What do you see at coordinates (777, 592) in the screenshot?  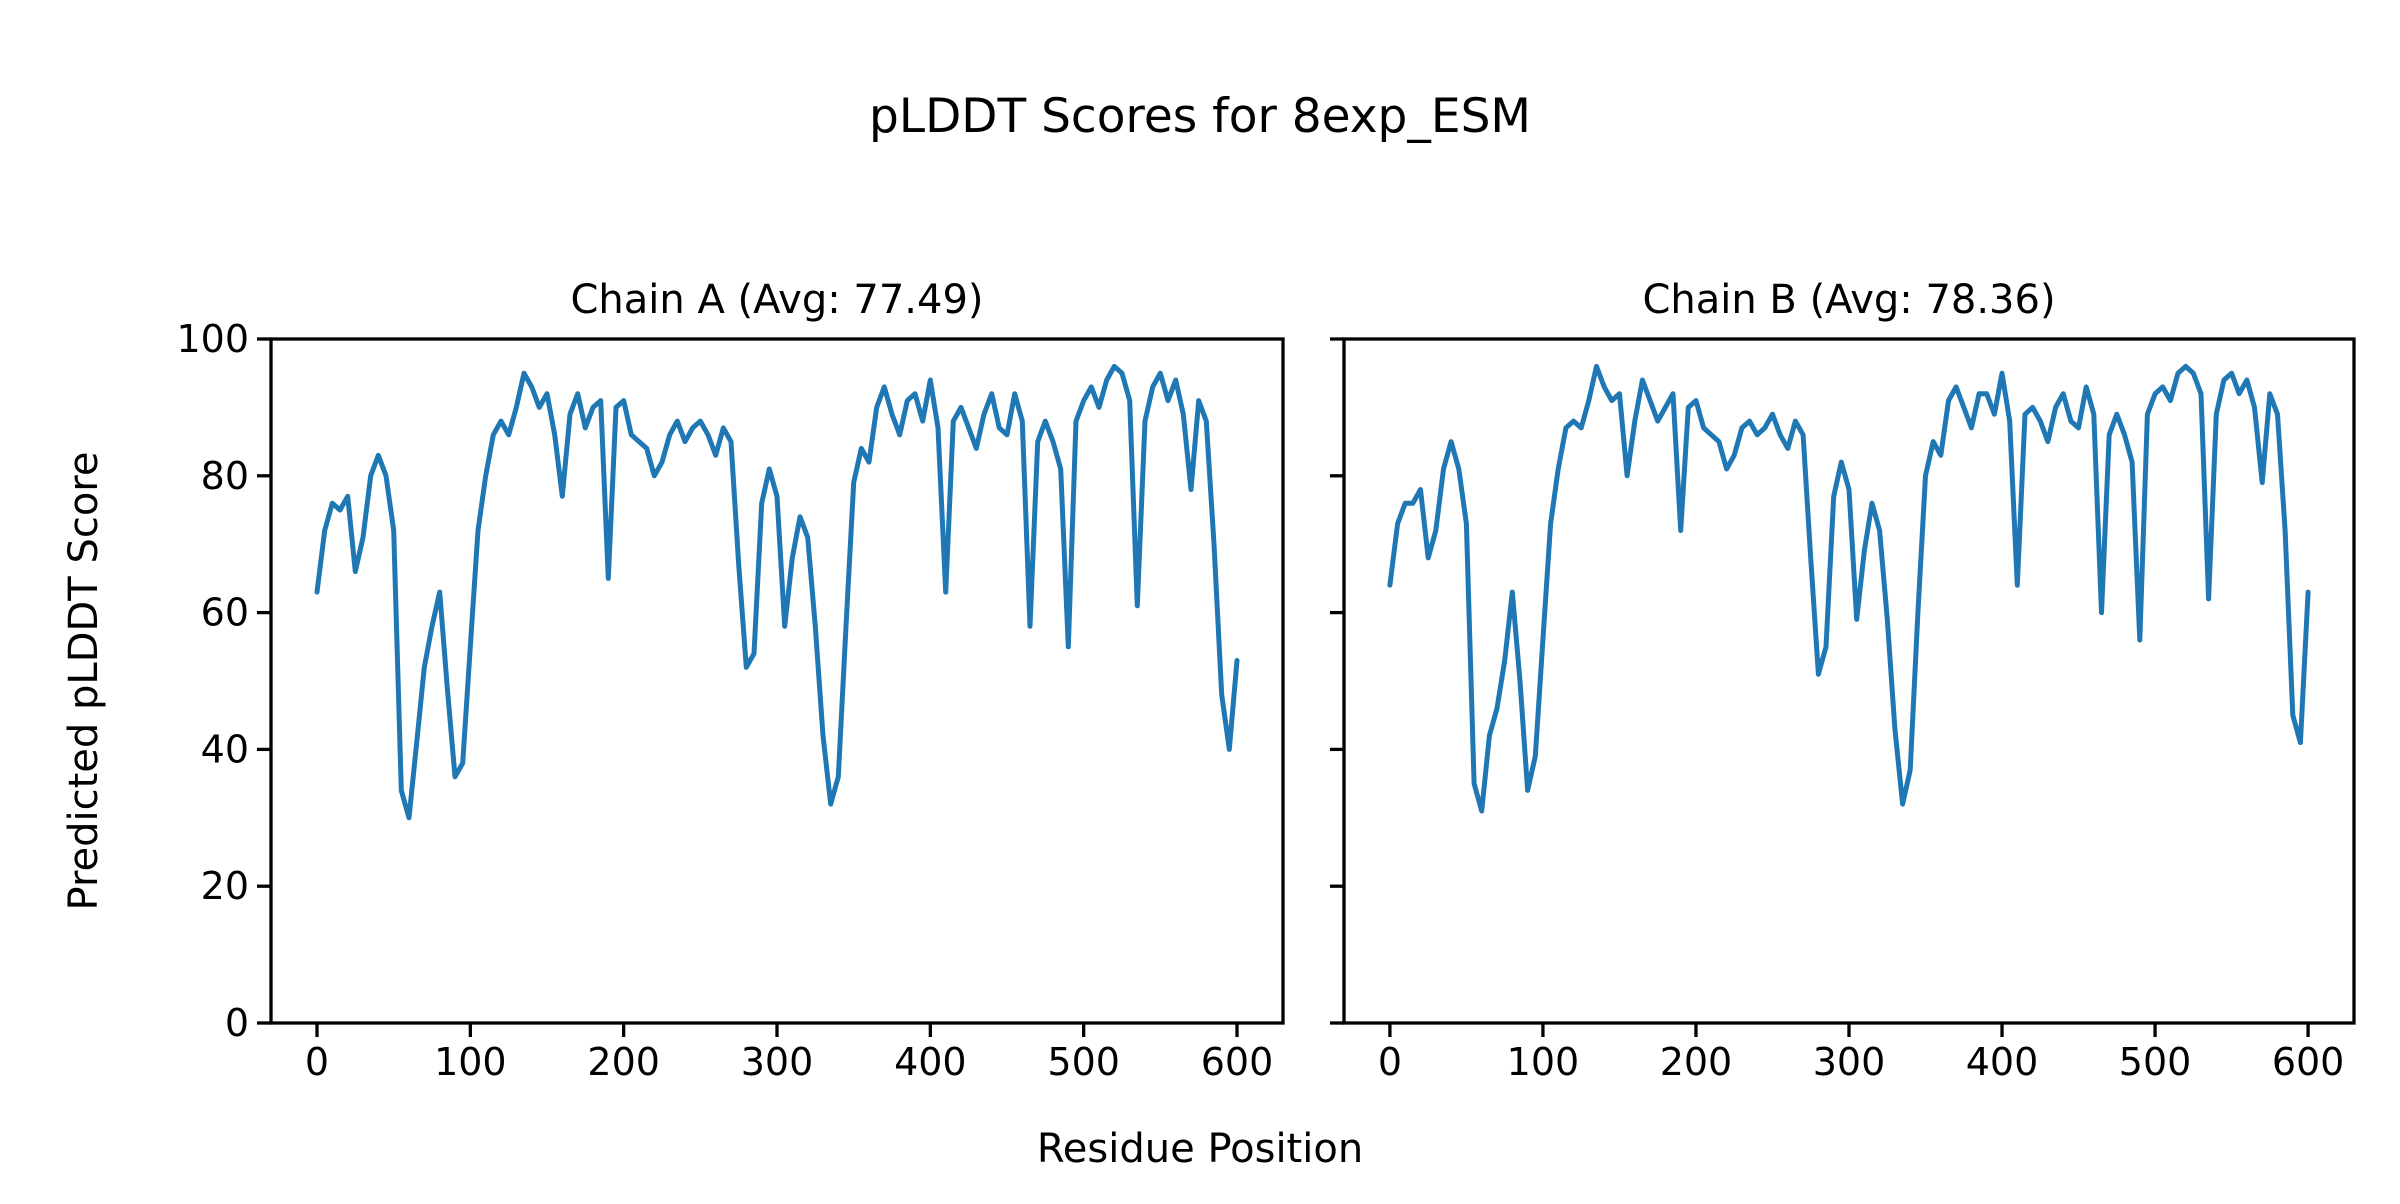 I see `plddt-line-chain-a` at bounding box center [777, 592].